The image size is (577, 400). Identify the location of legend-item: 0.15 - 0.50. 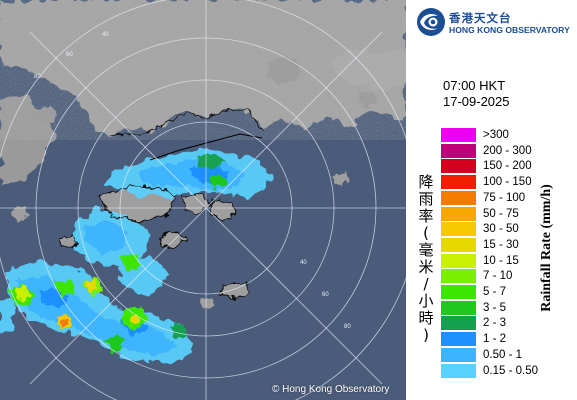
(506, 370).